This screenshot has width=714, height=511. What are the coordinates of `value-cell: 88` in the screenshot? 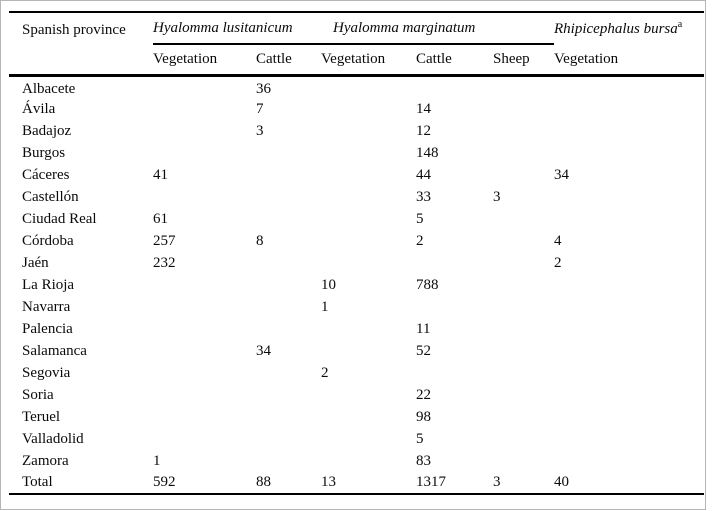 It's located at (263, 482).